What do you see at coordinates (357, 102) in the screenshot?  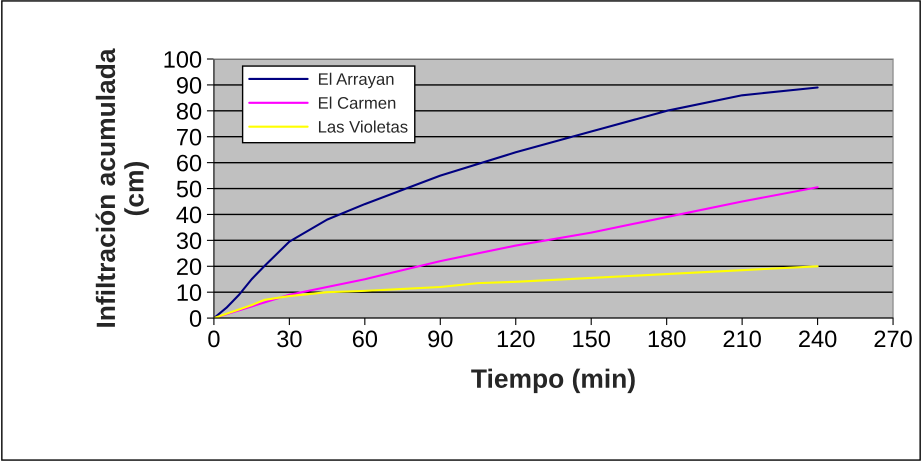 I see `legend-label: El Carmen` at bounding box center [357, 102].